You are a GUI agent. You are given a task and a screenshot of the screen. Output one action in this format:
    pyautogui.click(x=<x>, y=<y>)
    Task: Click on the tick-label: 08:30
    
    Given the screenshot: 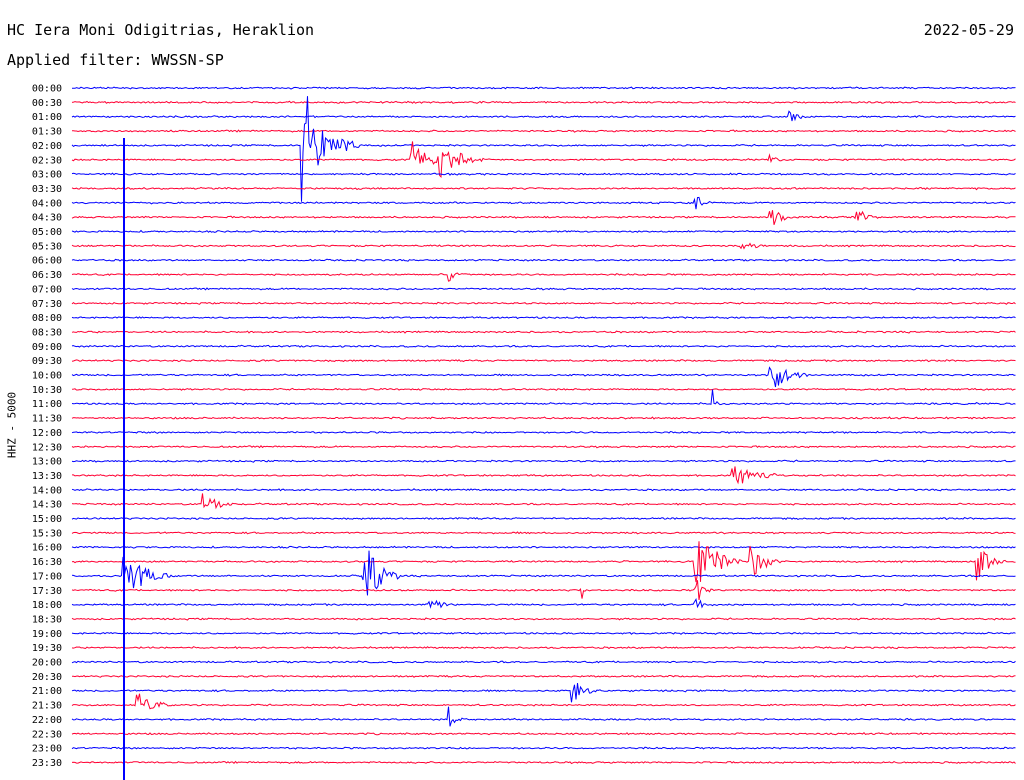 What is the action you would take?
    pyautogui.click(x=47, y=332)
    